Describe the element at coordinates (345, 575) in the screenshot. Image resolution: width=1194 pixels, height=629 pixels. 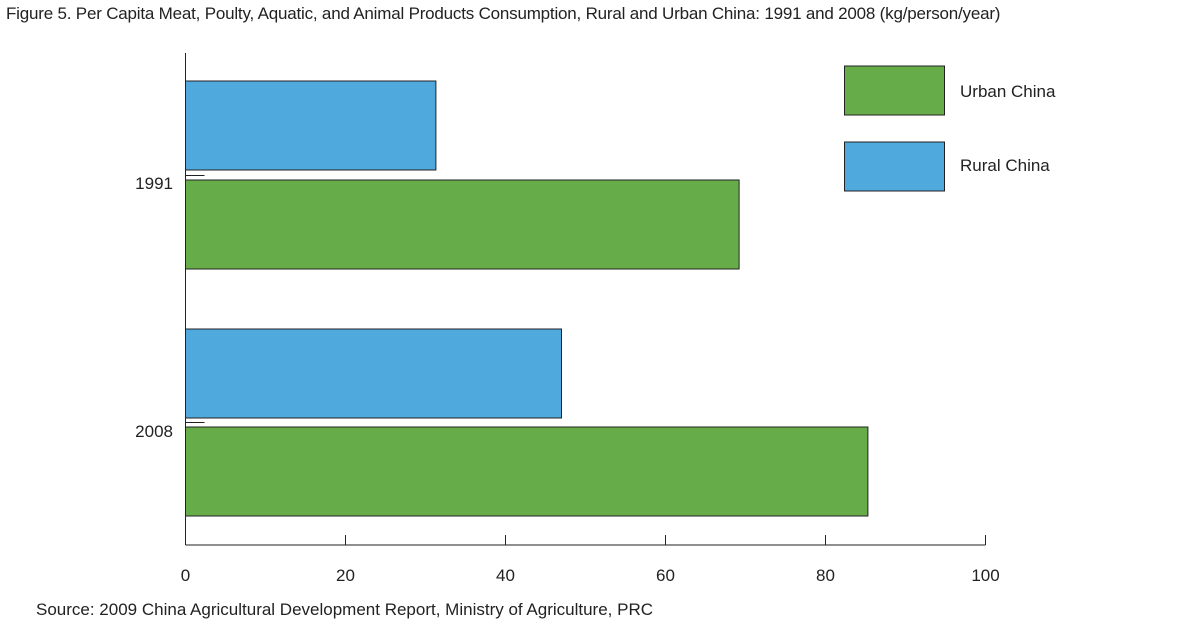
I see `x-tick-label-20: 20` at that location.